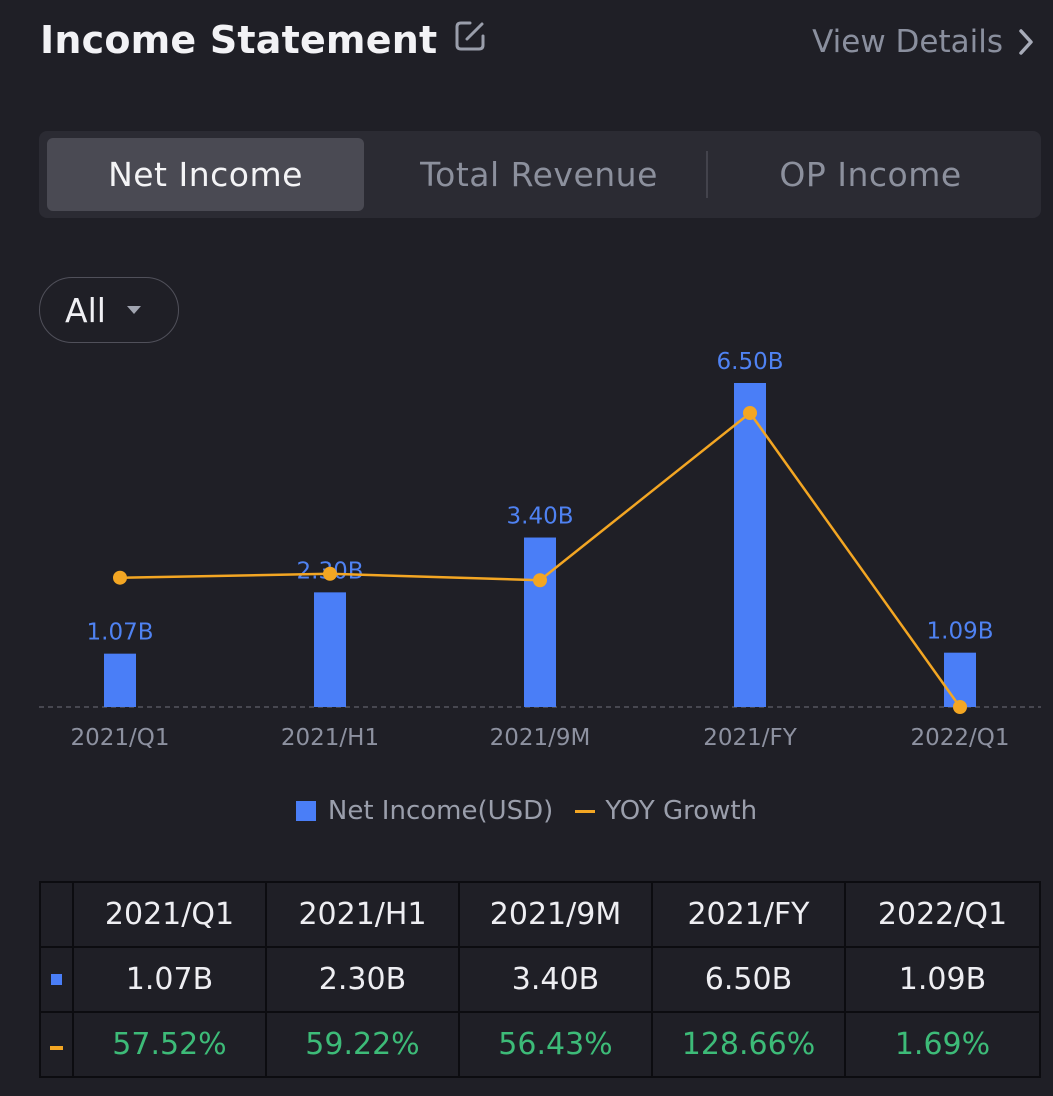 Image resolution: width=1053 pixels, height=1096 pixels. Describe the element at coordinates (555, 1044) in the screenshot. I see `table-cell-growth: 56.43%` at that location.